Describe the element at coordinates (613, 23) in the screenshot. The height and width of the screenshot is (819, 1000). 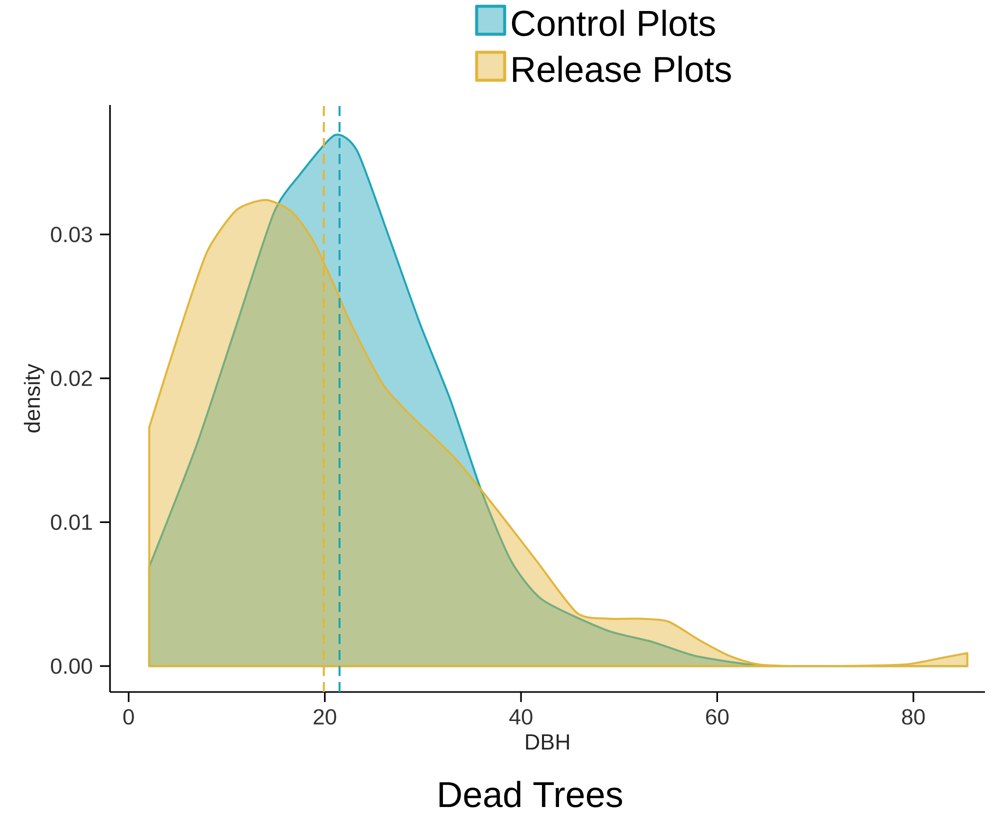
I see `legend-label: Control Plots` at that location.